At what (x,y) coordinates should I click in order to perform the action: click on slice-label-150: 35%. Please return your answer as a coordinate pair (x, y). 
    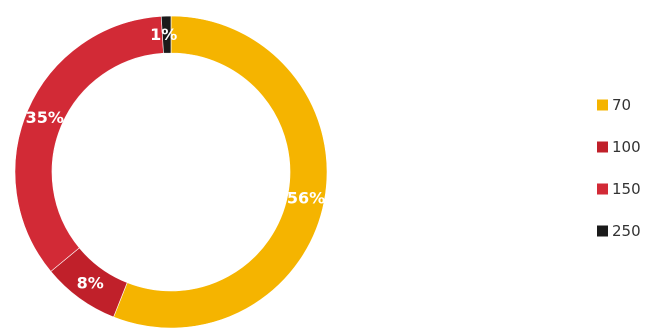
    Looking at the image, I should click on (45, 117).